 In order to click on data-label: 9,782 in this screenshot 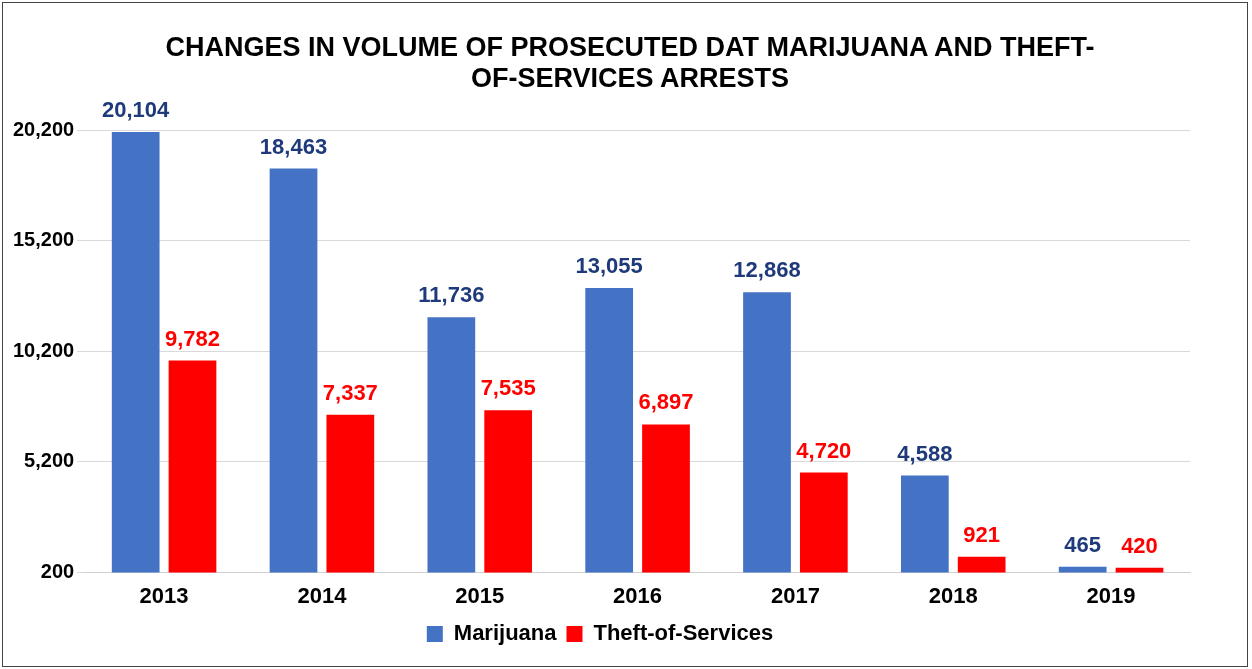, I will do `click(192, 338)`.